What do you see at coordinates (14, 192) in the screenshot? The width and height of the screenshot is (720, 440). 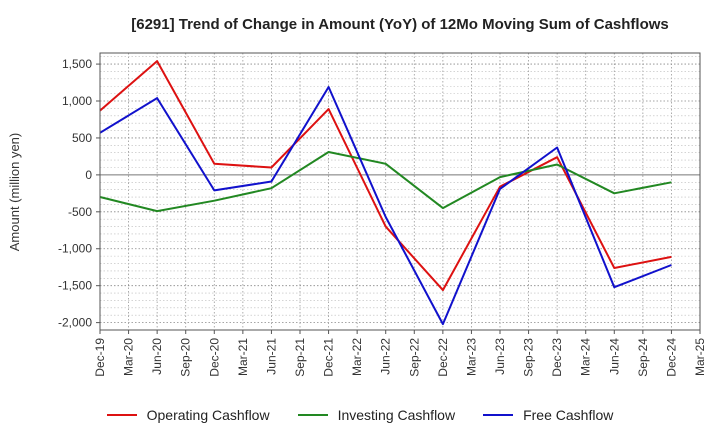 I see `y-axis-label: Amount (million yen)` at bounding box center [14, 192].